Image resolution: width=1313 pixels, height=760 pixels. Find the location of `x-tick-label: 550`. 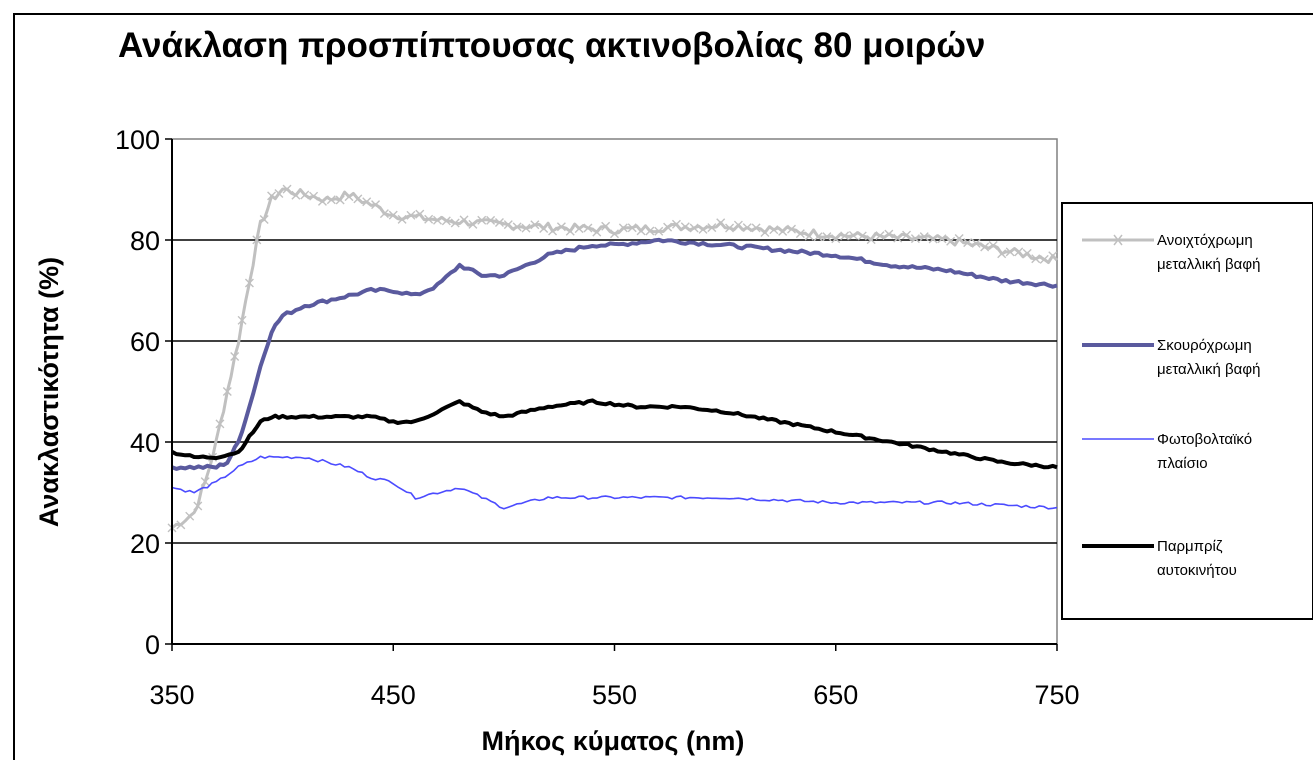

x-tick-label: 550 is located at coordinates (614, 695).